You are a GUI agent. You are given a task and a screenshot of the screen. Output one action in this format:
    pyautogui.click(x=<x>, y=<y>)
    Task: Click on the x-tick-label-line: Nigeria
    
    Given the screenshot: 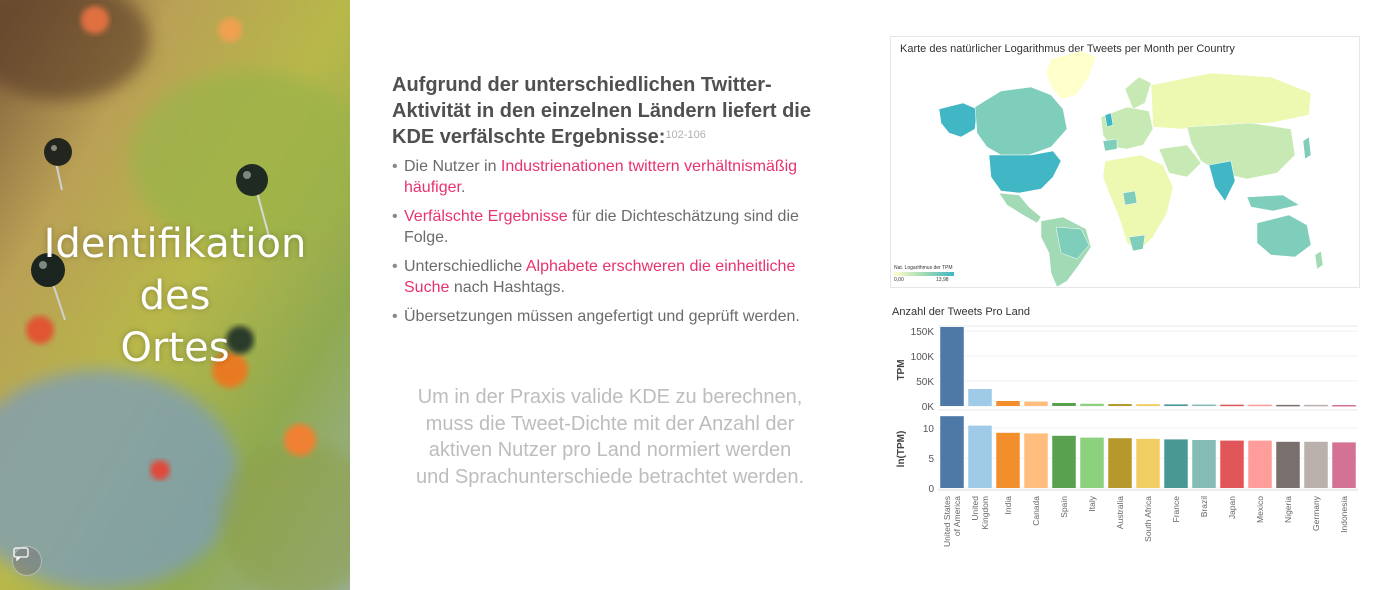 What is the action you would take?
    pyautogui.click(x=1288, y=509)
    